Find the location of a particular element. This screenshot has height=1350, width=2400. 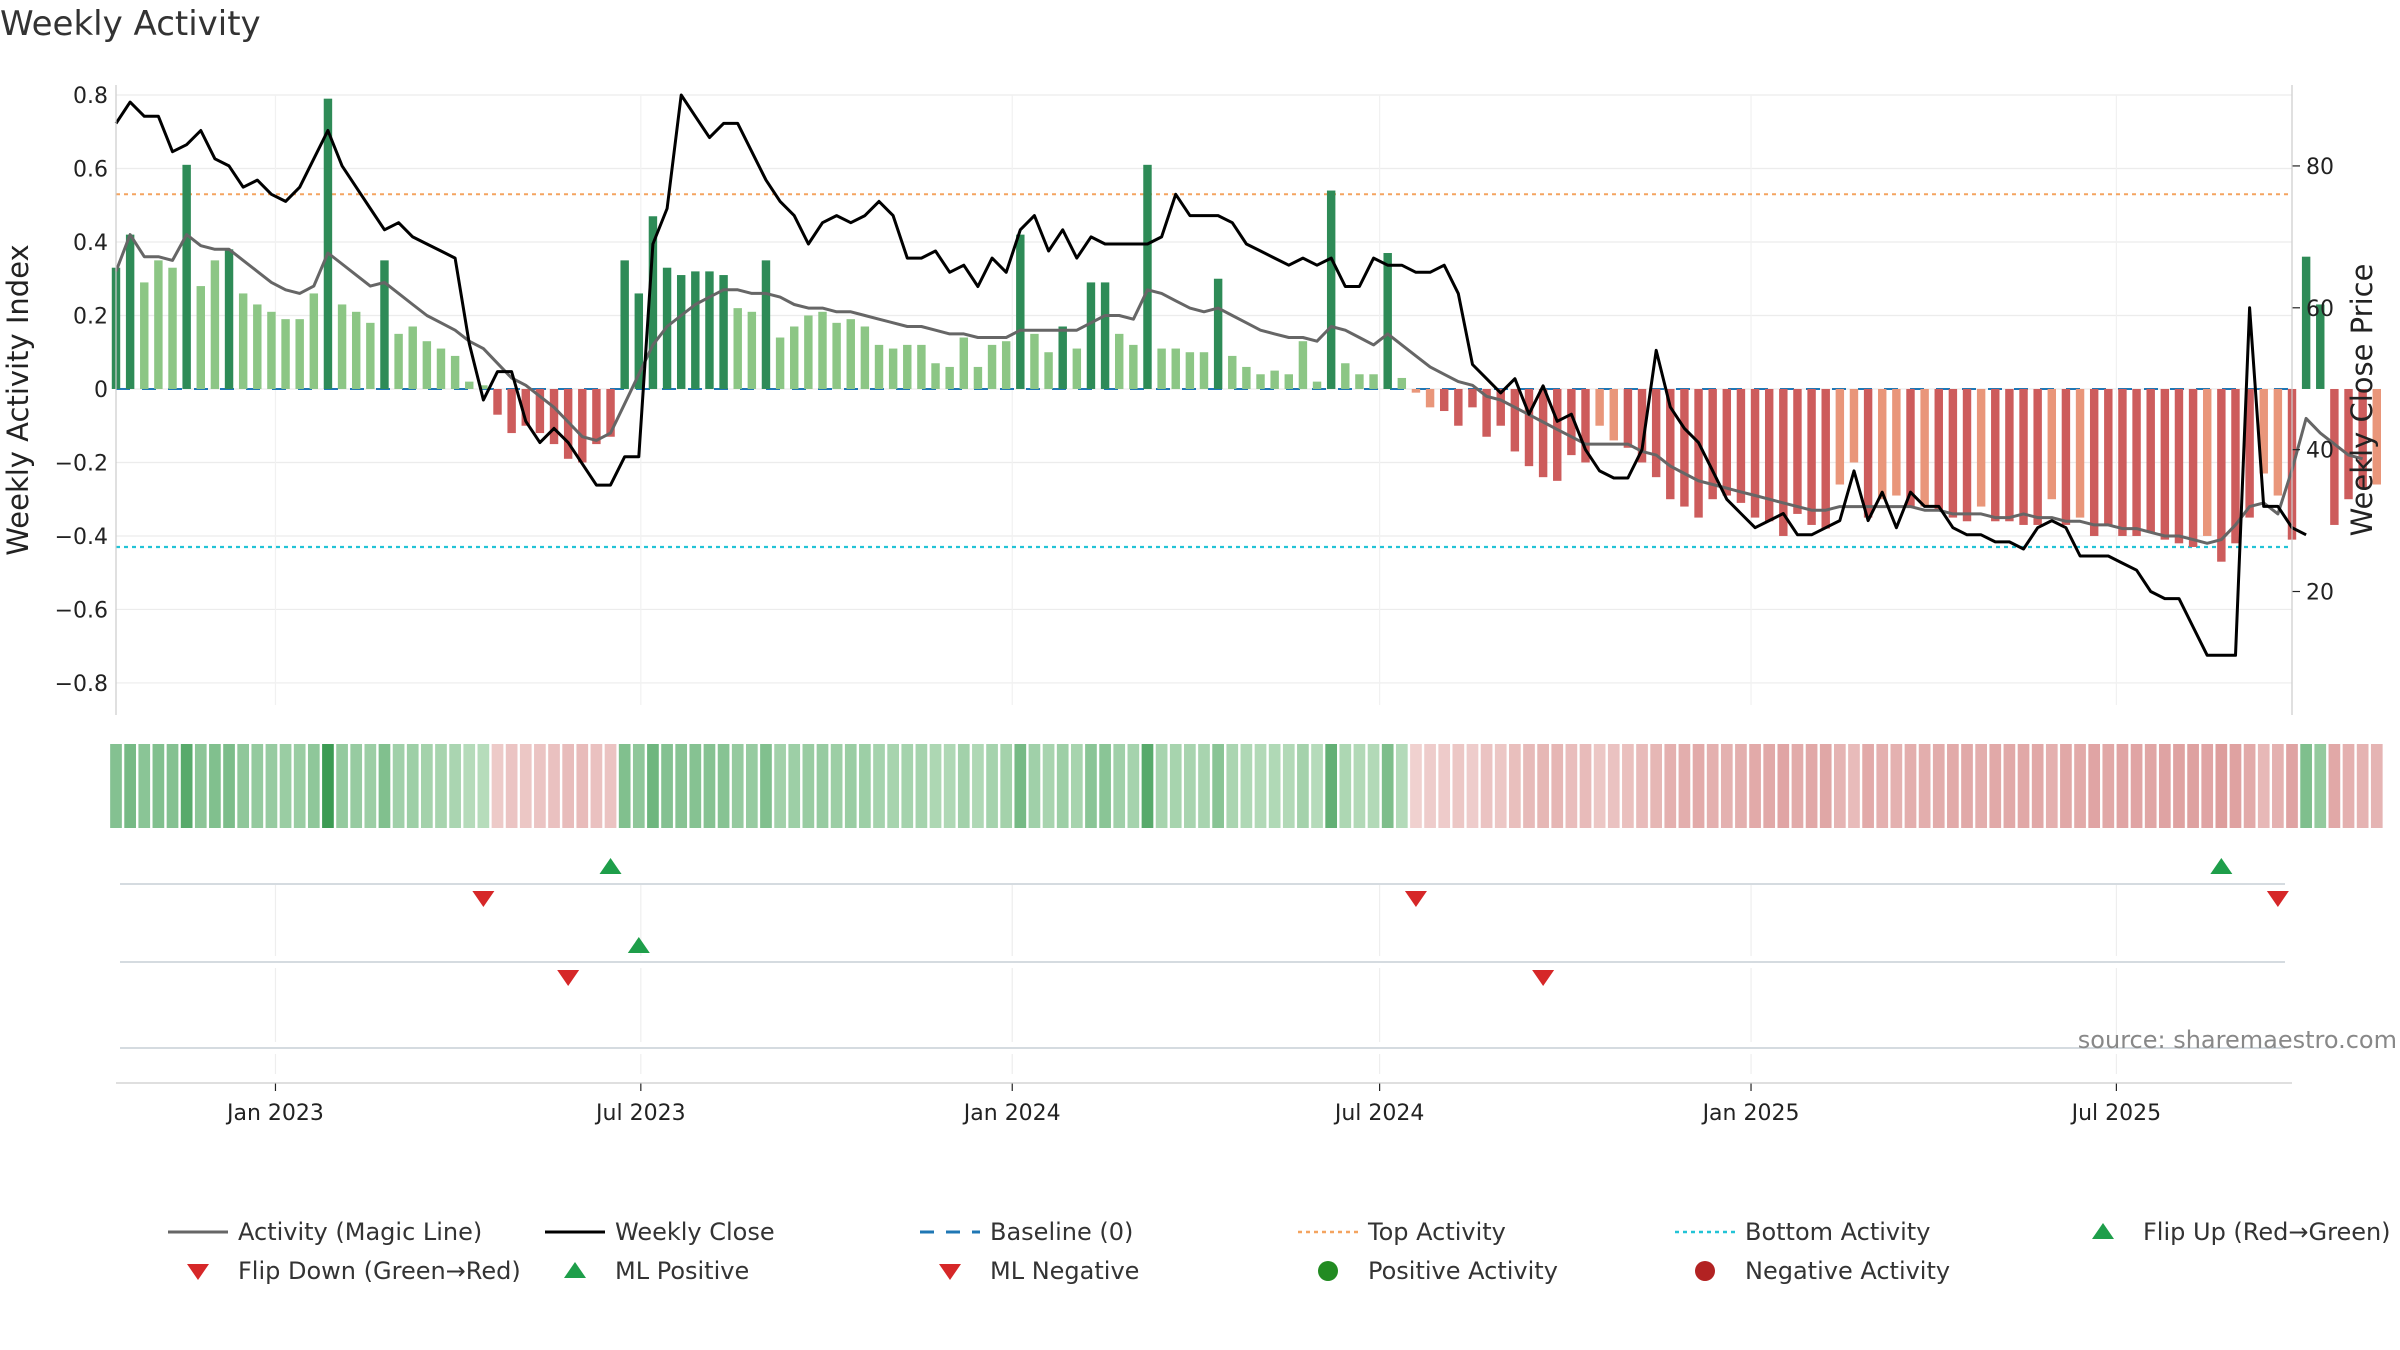

y-tick-label: −0.4 is located at coordinates (81, 537).